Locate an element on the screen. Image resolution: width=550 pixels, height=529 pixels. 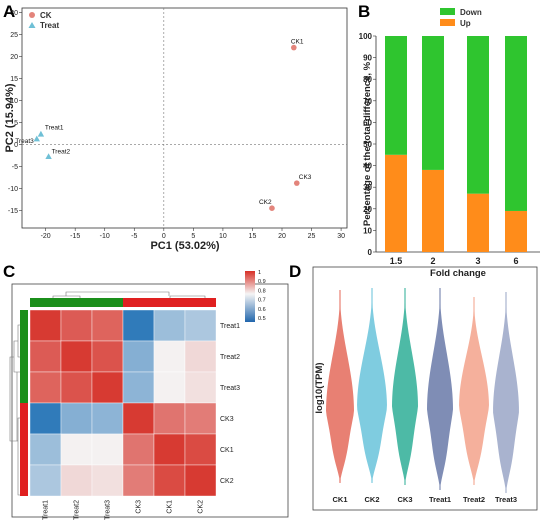
pca-x-tick-label: -15 is located at coordinates (75, 236).